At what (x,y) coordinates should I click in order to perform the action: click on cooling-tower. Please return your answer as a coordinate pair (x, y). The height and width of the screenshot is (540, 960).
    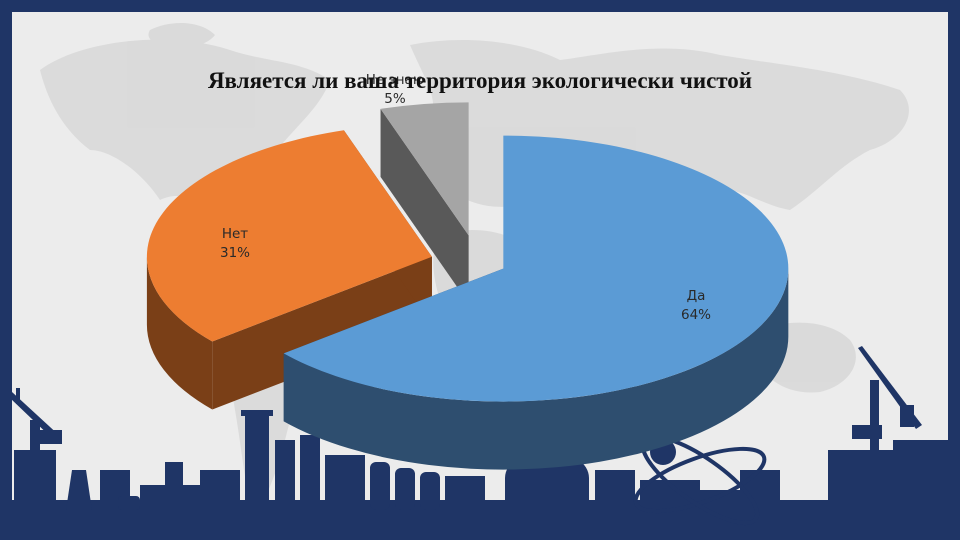
    Looking at the image, I should click on (79, 490).